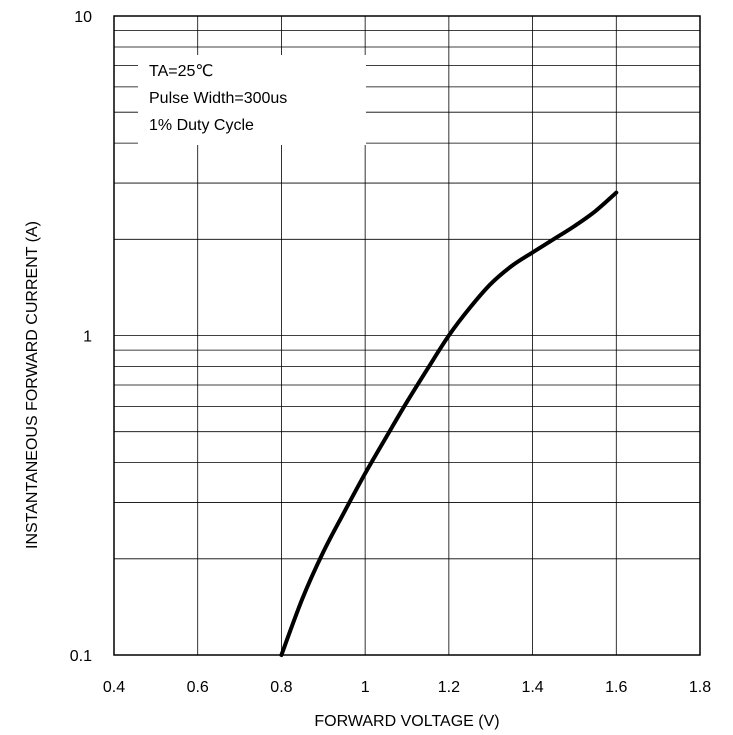 The height and width of the screenshot is (735, 733). What do you see at coordinates (616, 687) in the screenshot?
I see `x-tick-label: 1.6` at bounding box center [616, 687].